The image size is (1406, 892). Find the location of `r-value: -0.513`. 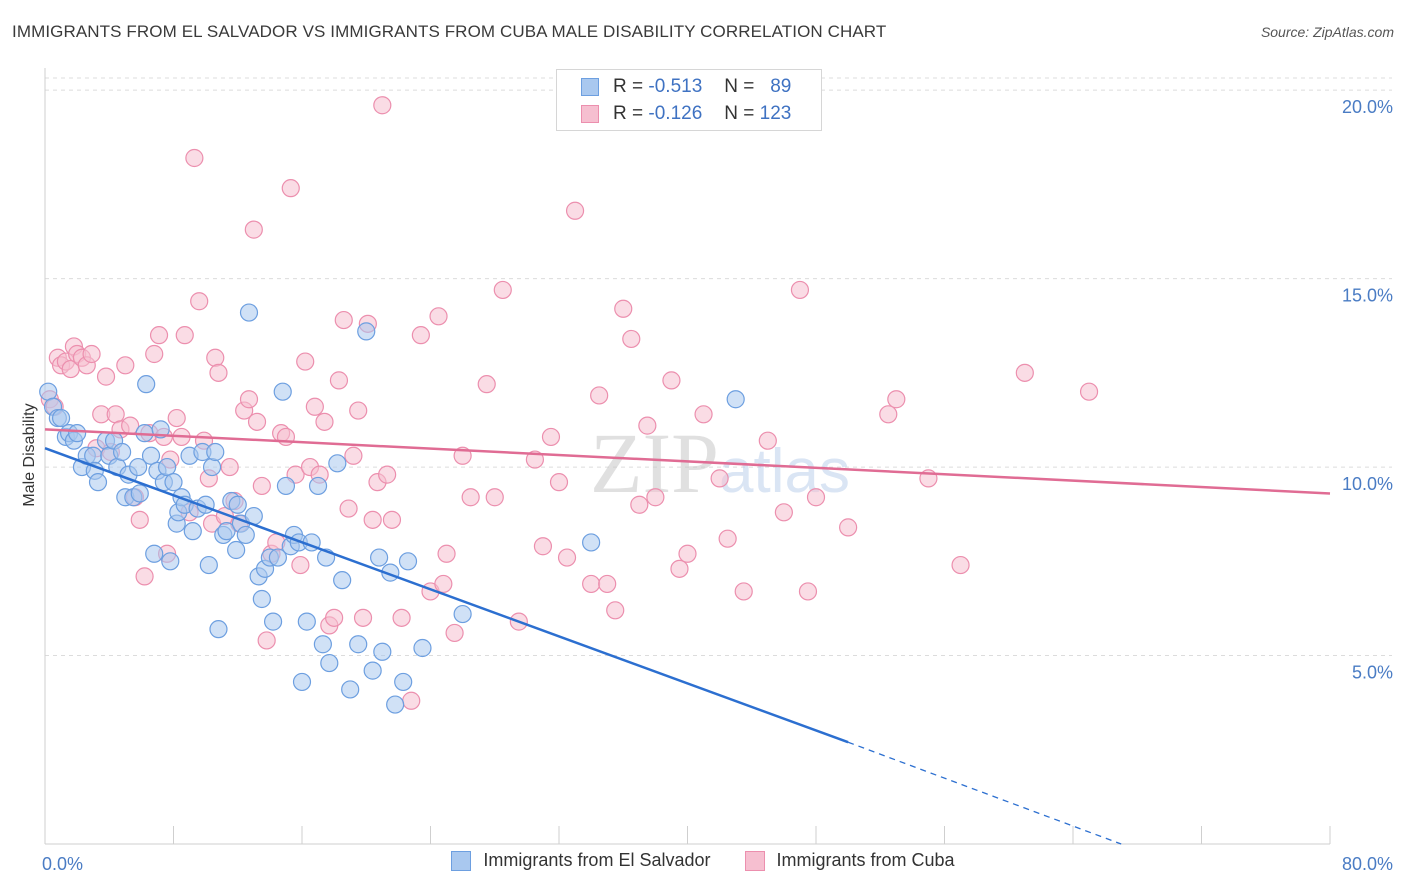

r-value: -0.513 is located at coordinates (675, 86).